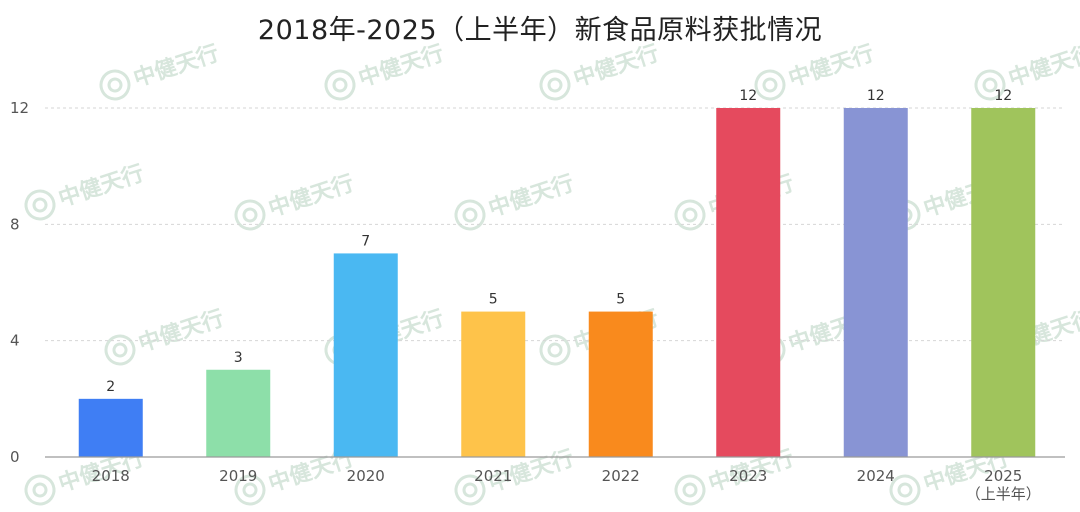  Describe the element at coordinates (566, 485) in the screenshot. I see `x-axis-ticks: 2018 2019 2020 2021 2022 2023 2024 2025（上半年）` at that location.